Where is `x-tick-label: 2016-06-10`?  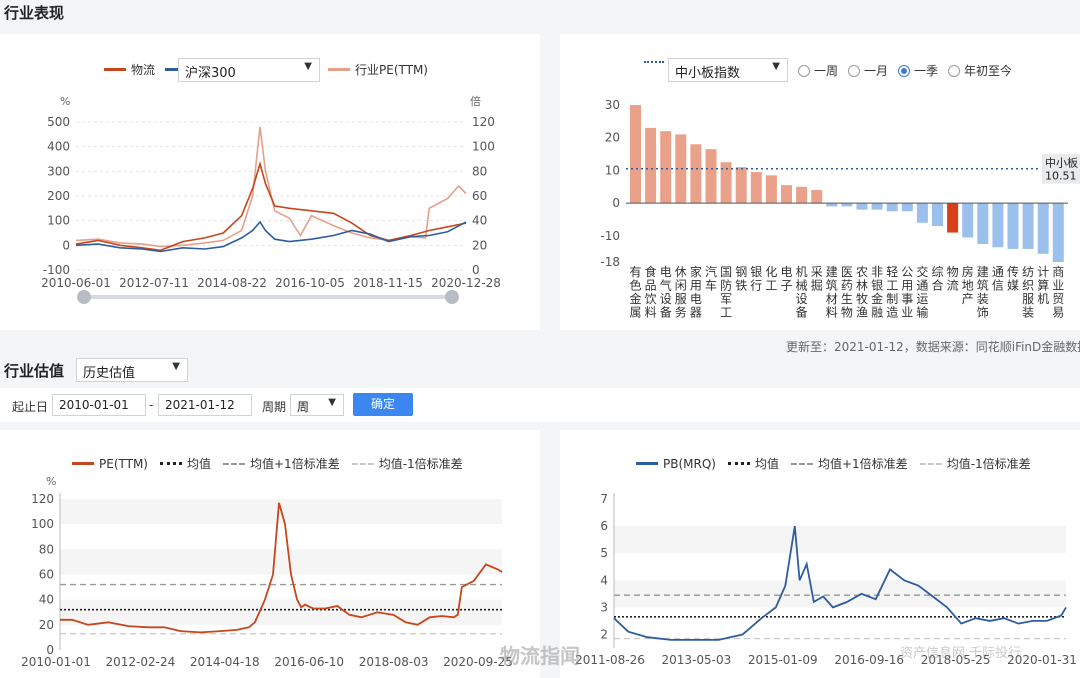 x-tick-label: 2016-06-10 is located at coordinates (309, 662).